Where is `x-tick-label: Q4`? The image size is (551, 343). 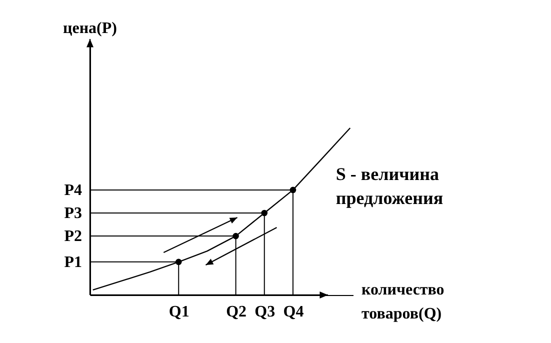
x-tick-label: Q4 is located at coordinates (293, 312).